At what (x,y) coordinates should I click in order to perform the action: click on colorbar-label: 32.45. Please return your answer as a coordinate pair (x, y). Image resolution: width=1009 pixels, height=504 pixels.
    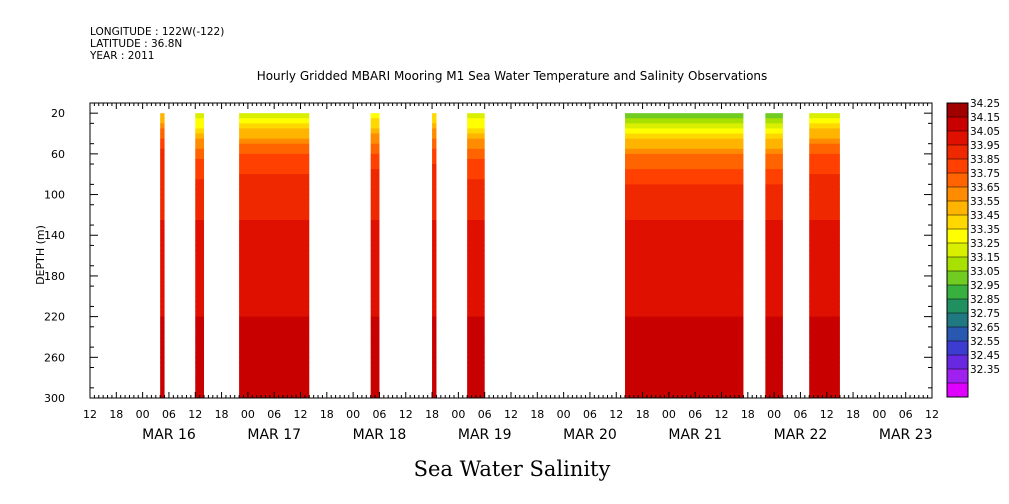
    Looking at the image, I should click on (985, 356).